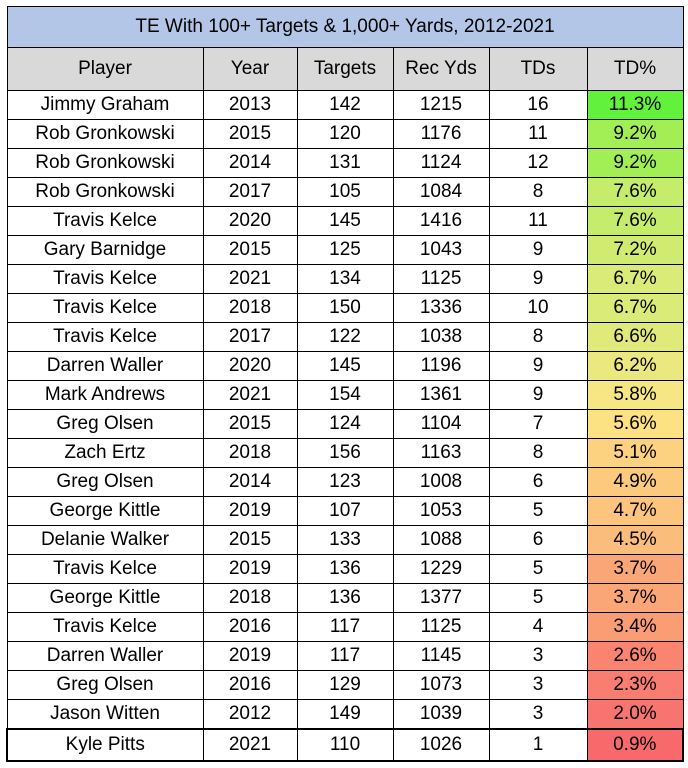 Image resolution: width=688 pixels, height=768 pixels. What do you see at coordinates (345, 250) in the screenshot?
I see `targets-cell: 125` at bounding box center [345, 250].